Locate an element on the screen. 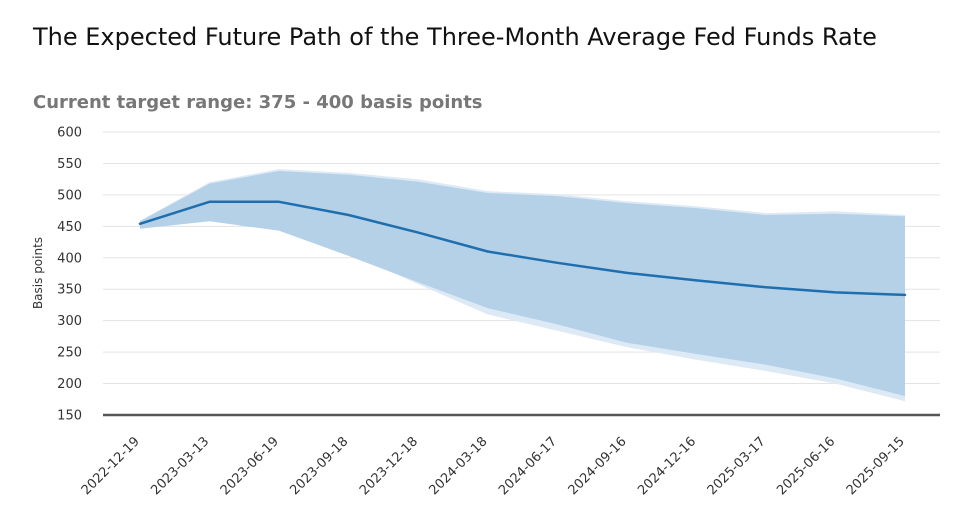 Image resolution: width=956 pixels, height=526 pixels. x-tick-label: 2023-03-13 is located at coordinates (180, 466).